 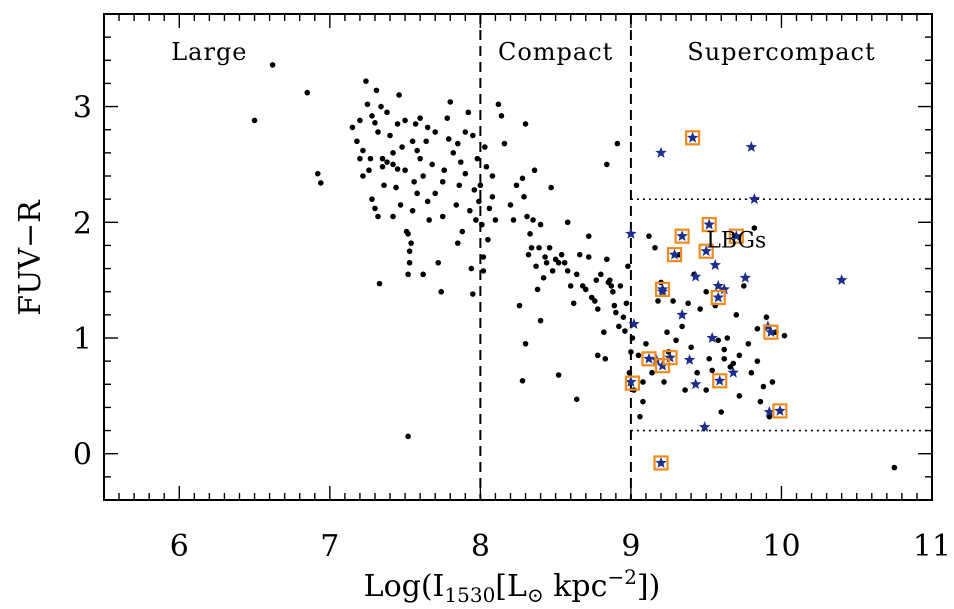 I want to click on lbg-region-label: LBGs, so click(x=736, y=241).